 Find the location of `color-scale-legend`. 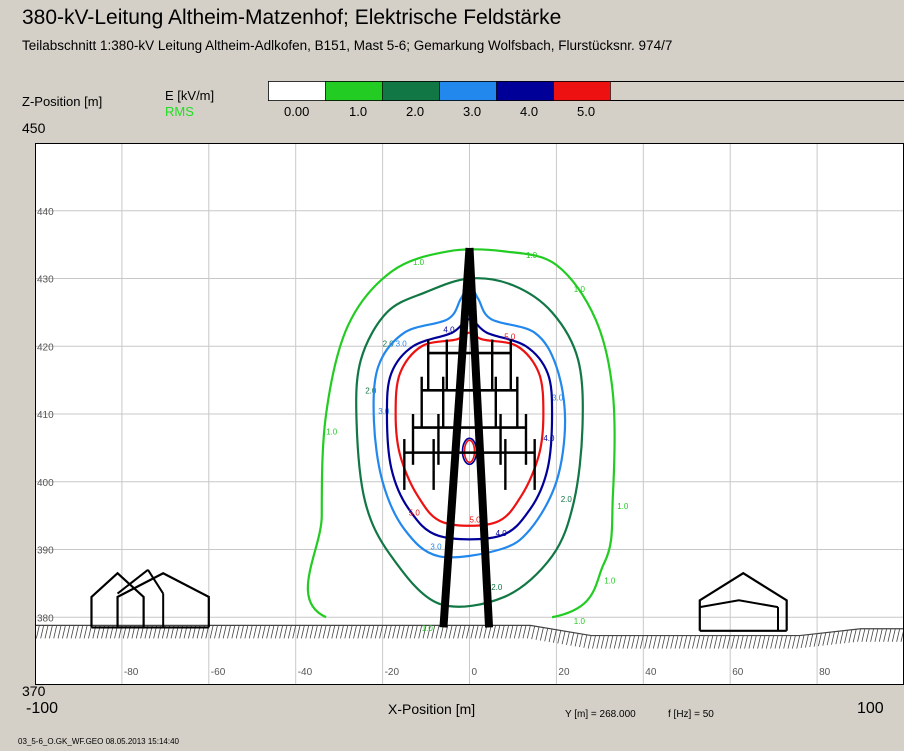

color-scale-legend is located at coordinates (586, 91).